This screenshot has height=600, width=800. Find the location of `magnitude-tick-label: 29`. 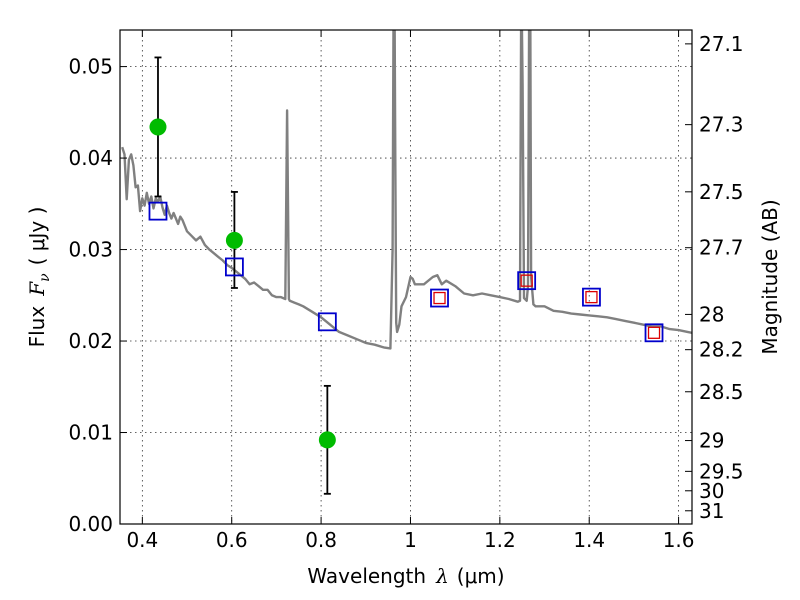

magnitude-tick-label: 29 is located at coordinates (711, 441).